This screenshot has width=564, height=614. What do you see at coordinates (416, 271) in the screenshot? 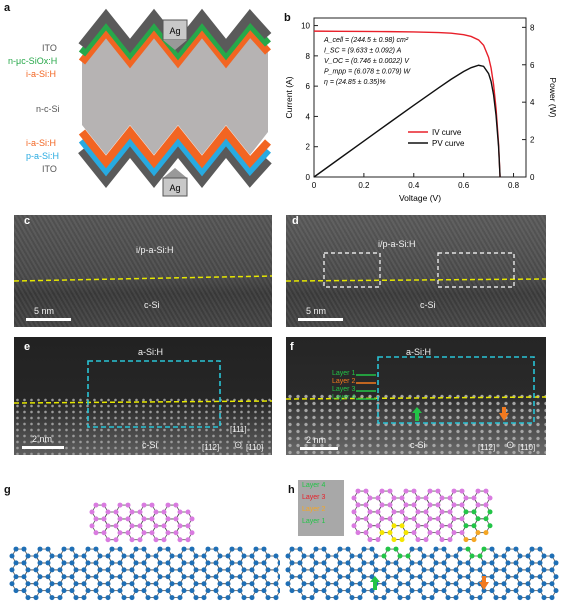
I see `tem-image-d: i/p-a-Si:H c-Si 5 nm` at bounding box center [416, 271].